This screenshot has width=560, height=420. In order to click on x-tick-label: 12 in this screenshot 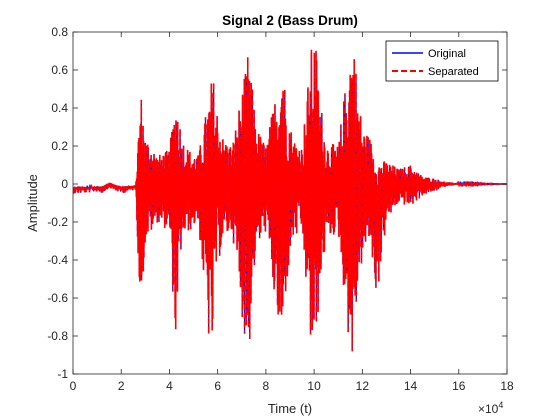, I will do `click(363, 386)`.